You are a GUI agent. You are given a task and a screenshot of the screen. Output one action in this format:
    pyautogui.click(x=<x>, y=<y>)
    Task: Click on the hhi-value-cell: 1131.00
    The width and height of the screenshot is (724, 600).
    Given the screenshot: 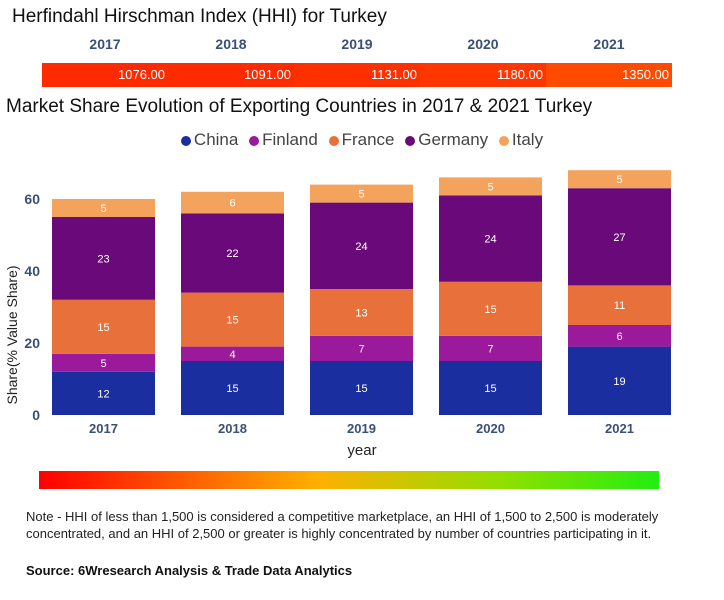 What is the action you would take?
    pyautogui.click(x=357, y=75)
    